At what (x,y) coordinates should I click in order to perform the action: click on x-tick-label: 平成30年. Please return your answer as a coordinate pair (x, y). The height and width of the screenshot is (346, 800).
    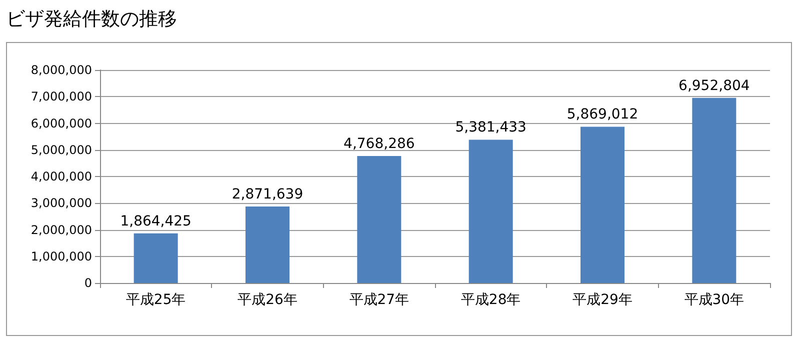
    Looking at the image, I should click on (714, 300).